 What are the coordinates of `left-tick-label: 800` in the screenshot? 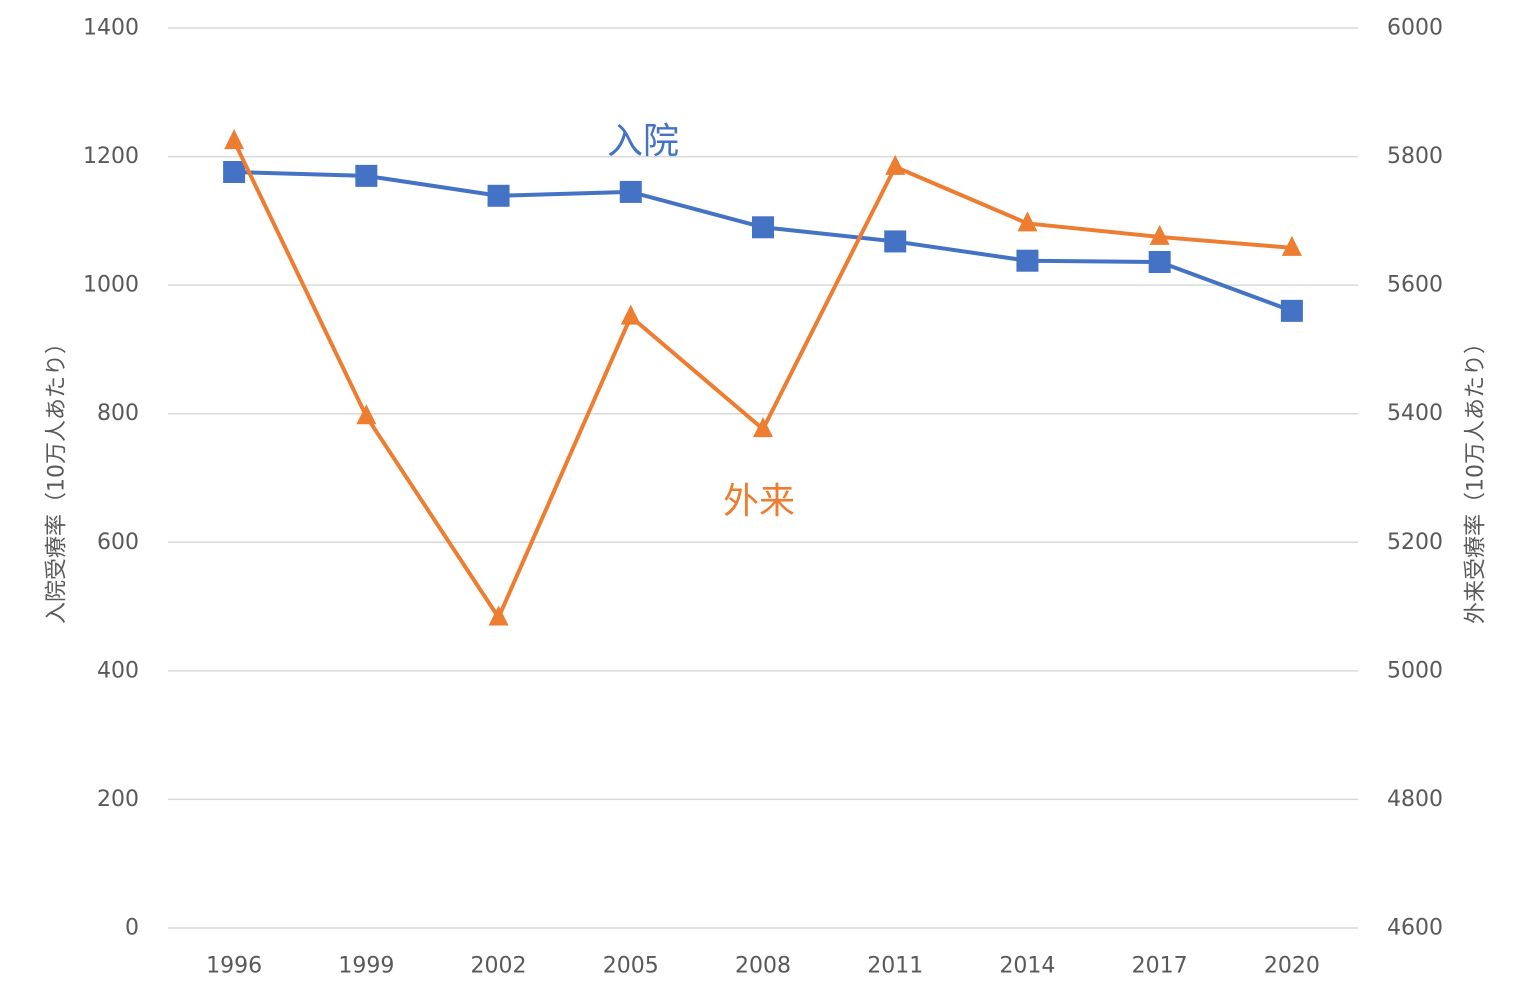 It's located at (118, 413).